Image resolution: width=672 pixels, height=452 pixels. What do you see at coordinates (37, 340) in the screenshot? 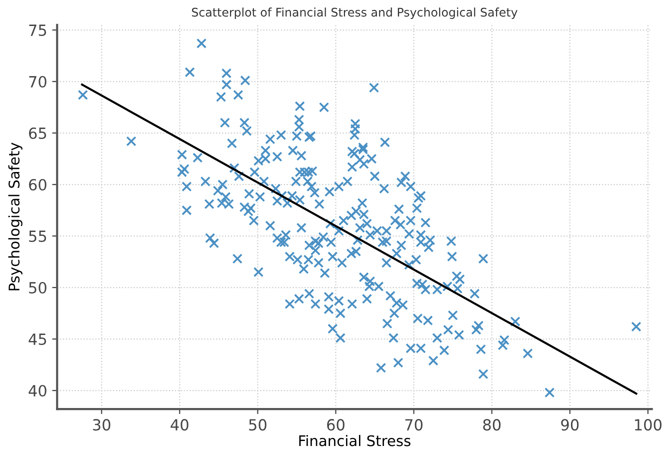
I see `y-tick-label: 45` at bounding box center [37, 340].